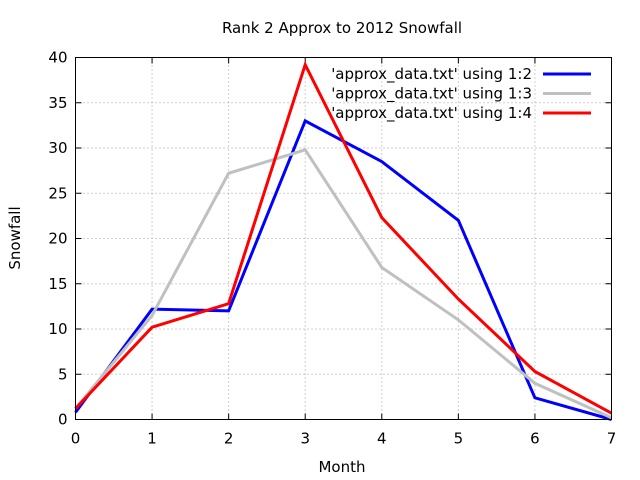 The height and width of the screenshot is (480, 640). I want to click on x-tick-label: 3, so click(305, 439).